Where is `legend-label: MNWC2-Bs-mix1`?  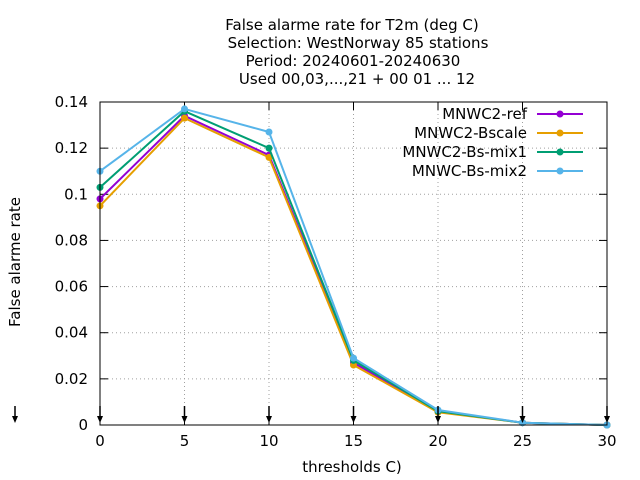 legend-label: MNWC2-Bs-mix1 is located at coordinates (464, 152).